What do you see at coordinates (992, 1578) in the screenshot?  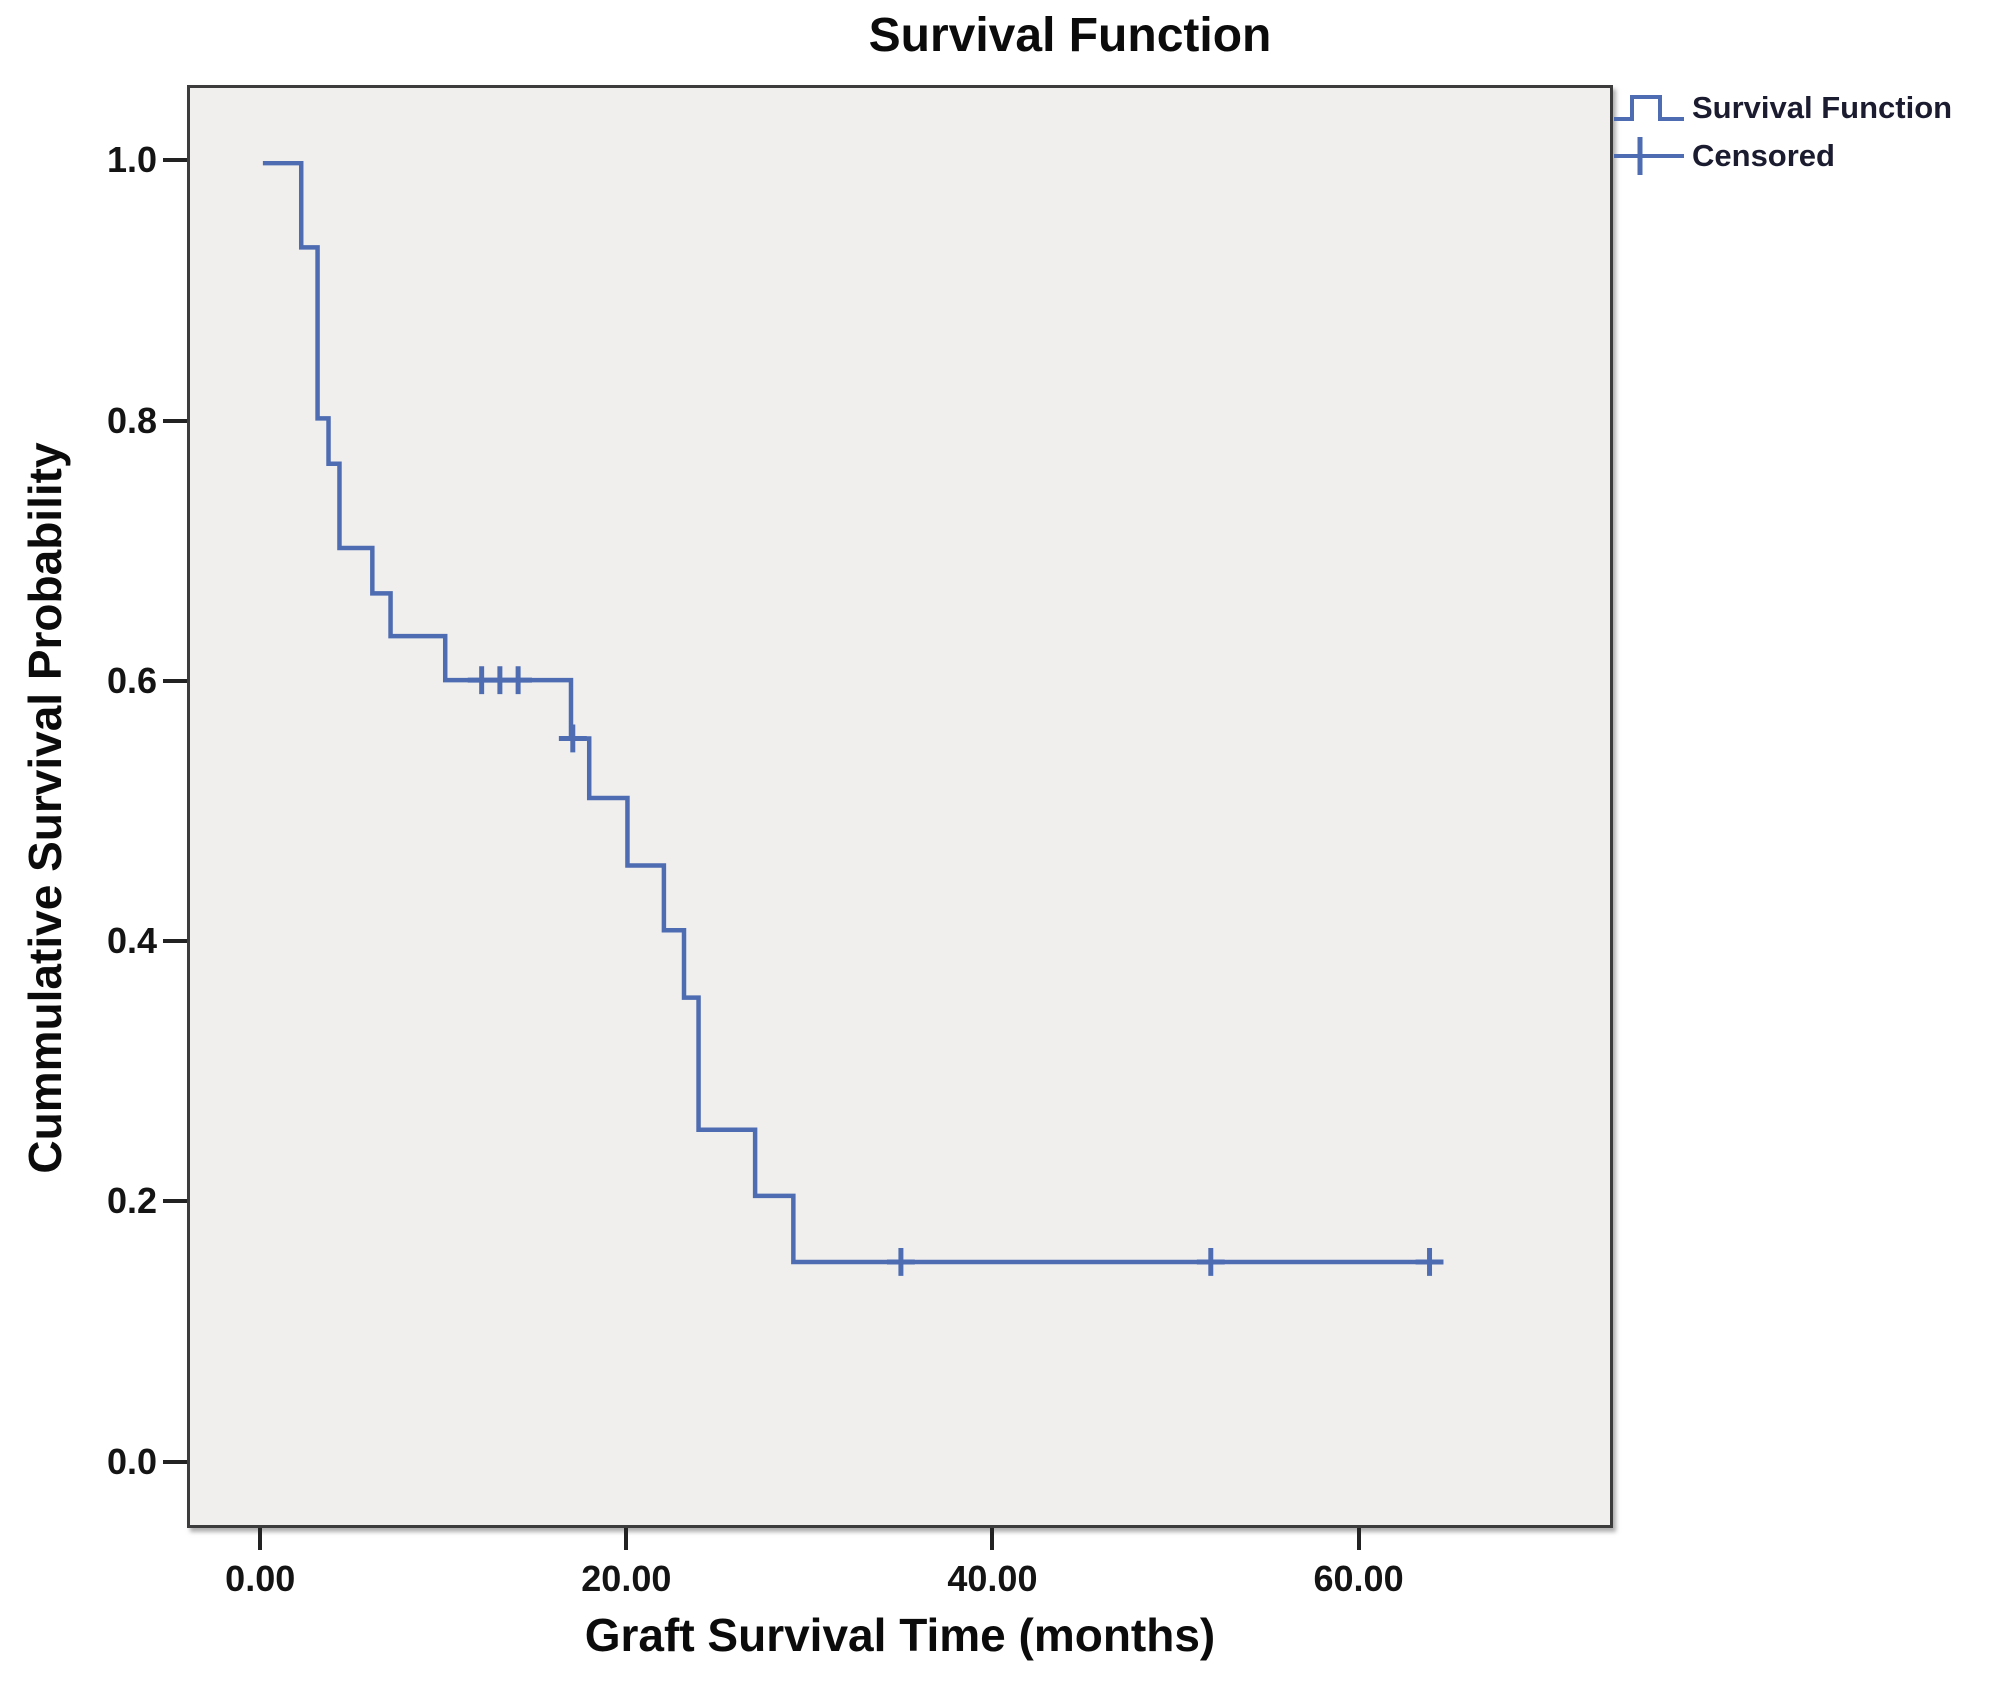 I see `x-tick-label: 40.00` at bounding box center [992, 1578].